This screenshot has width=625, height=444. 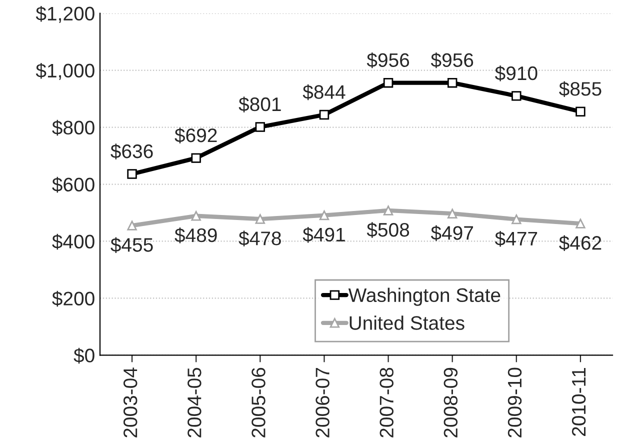 What do you see at coordinates (84, 356) in the screenshot?
I see `y-tick-label: $0` at bounding box center [84, 356].